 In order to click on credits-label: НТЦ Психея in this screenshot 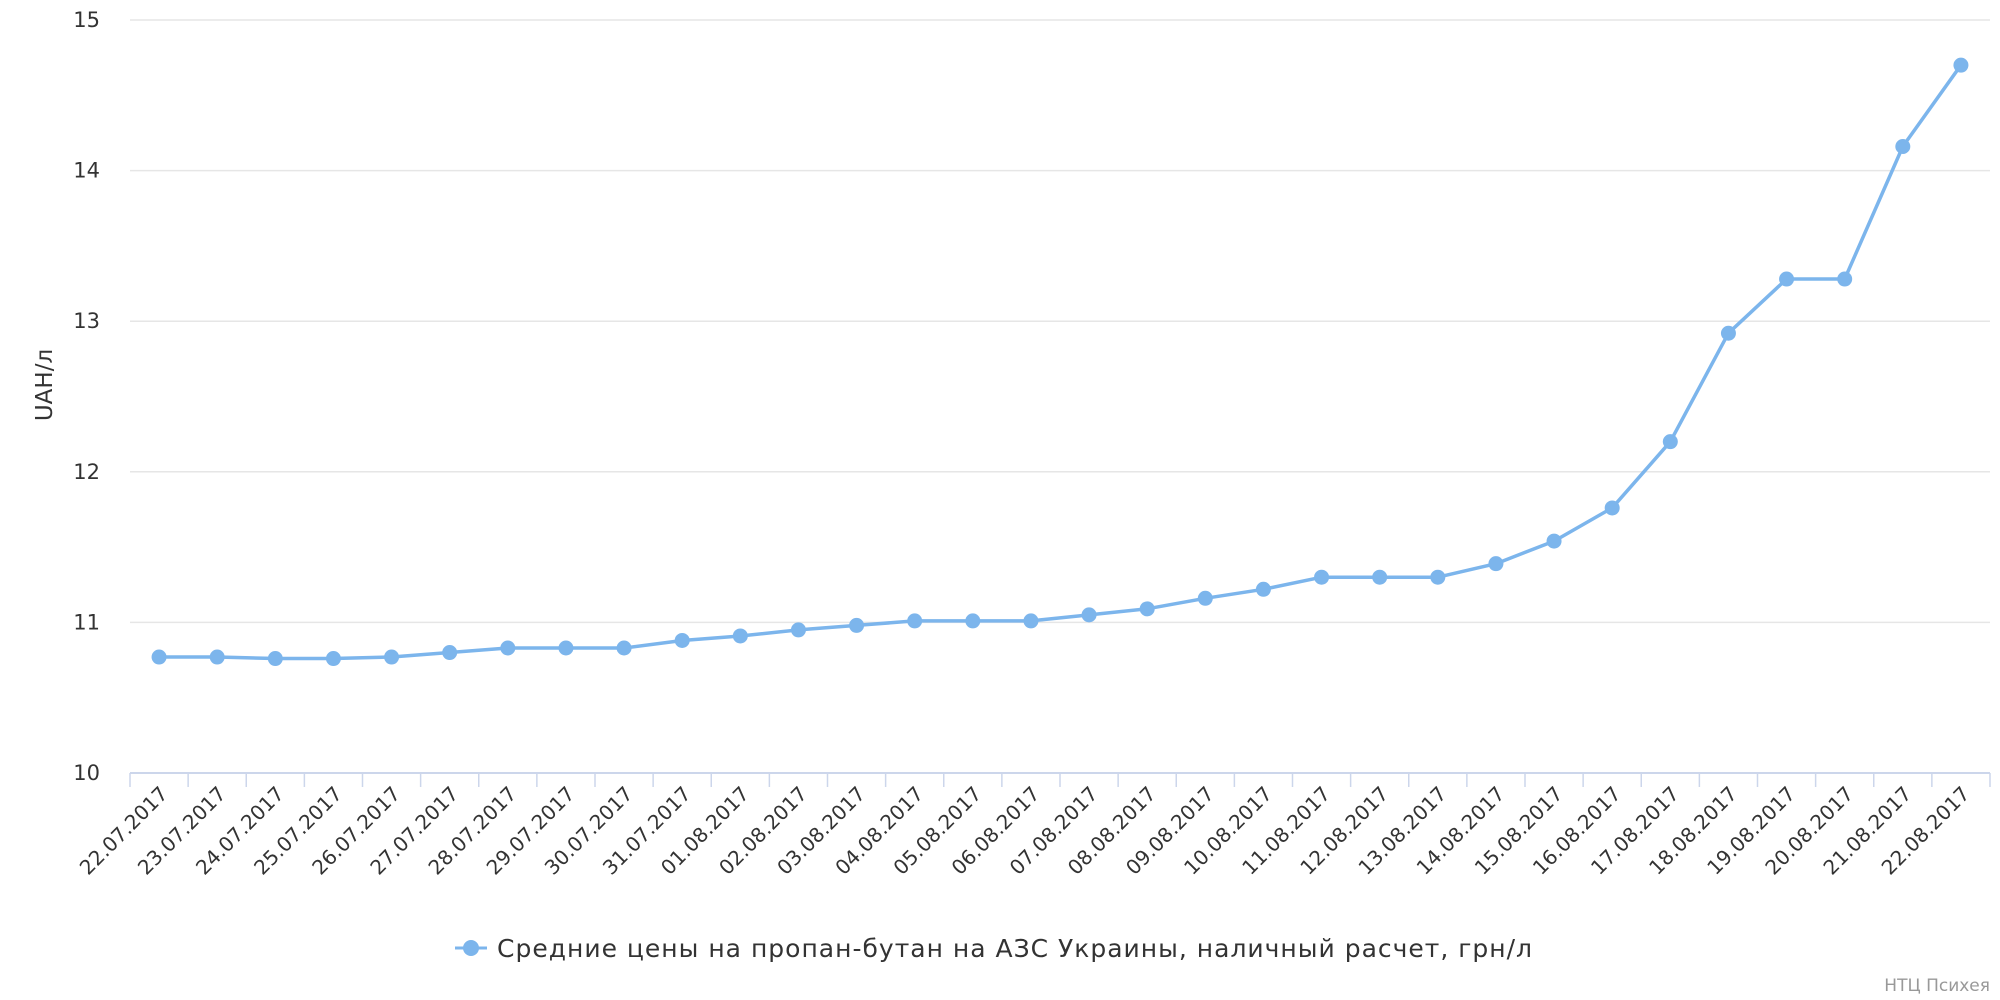, I will do `click(1937, 986)`.